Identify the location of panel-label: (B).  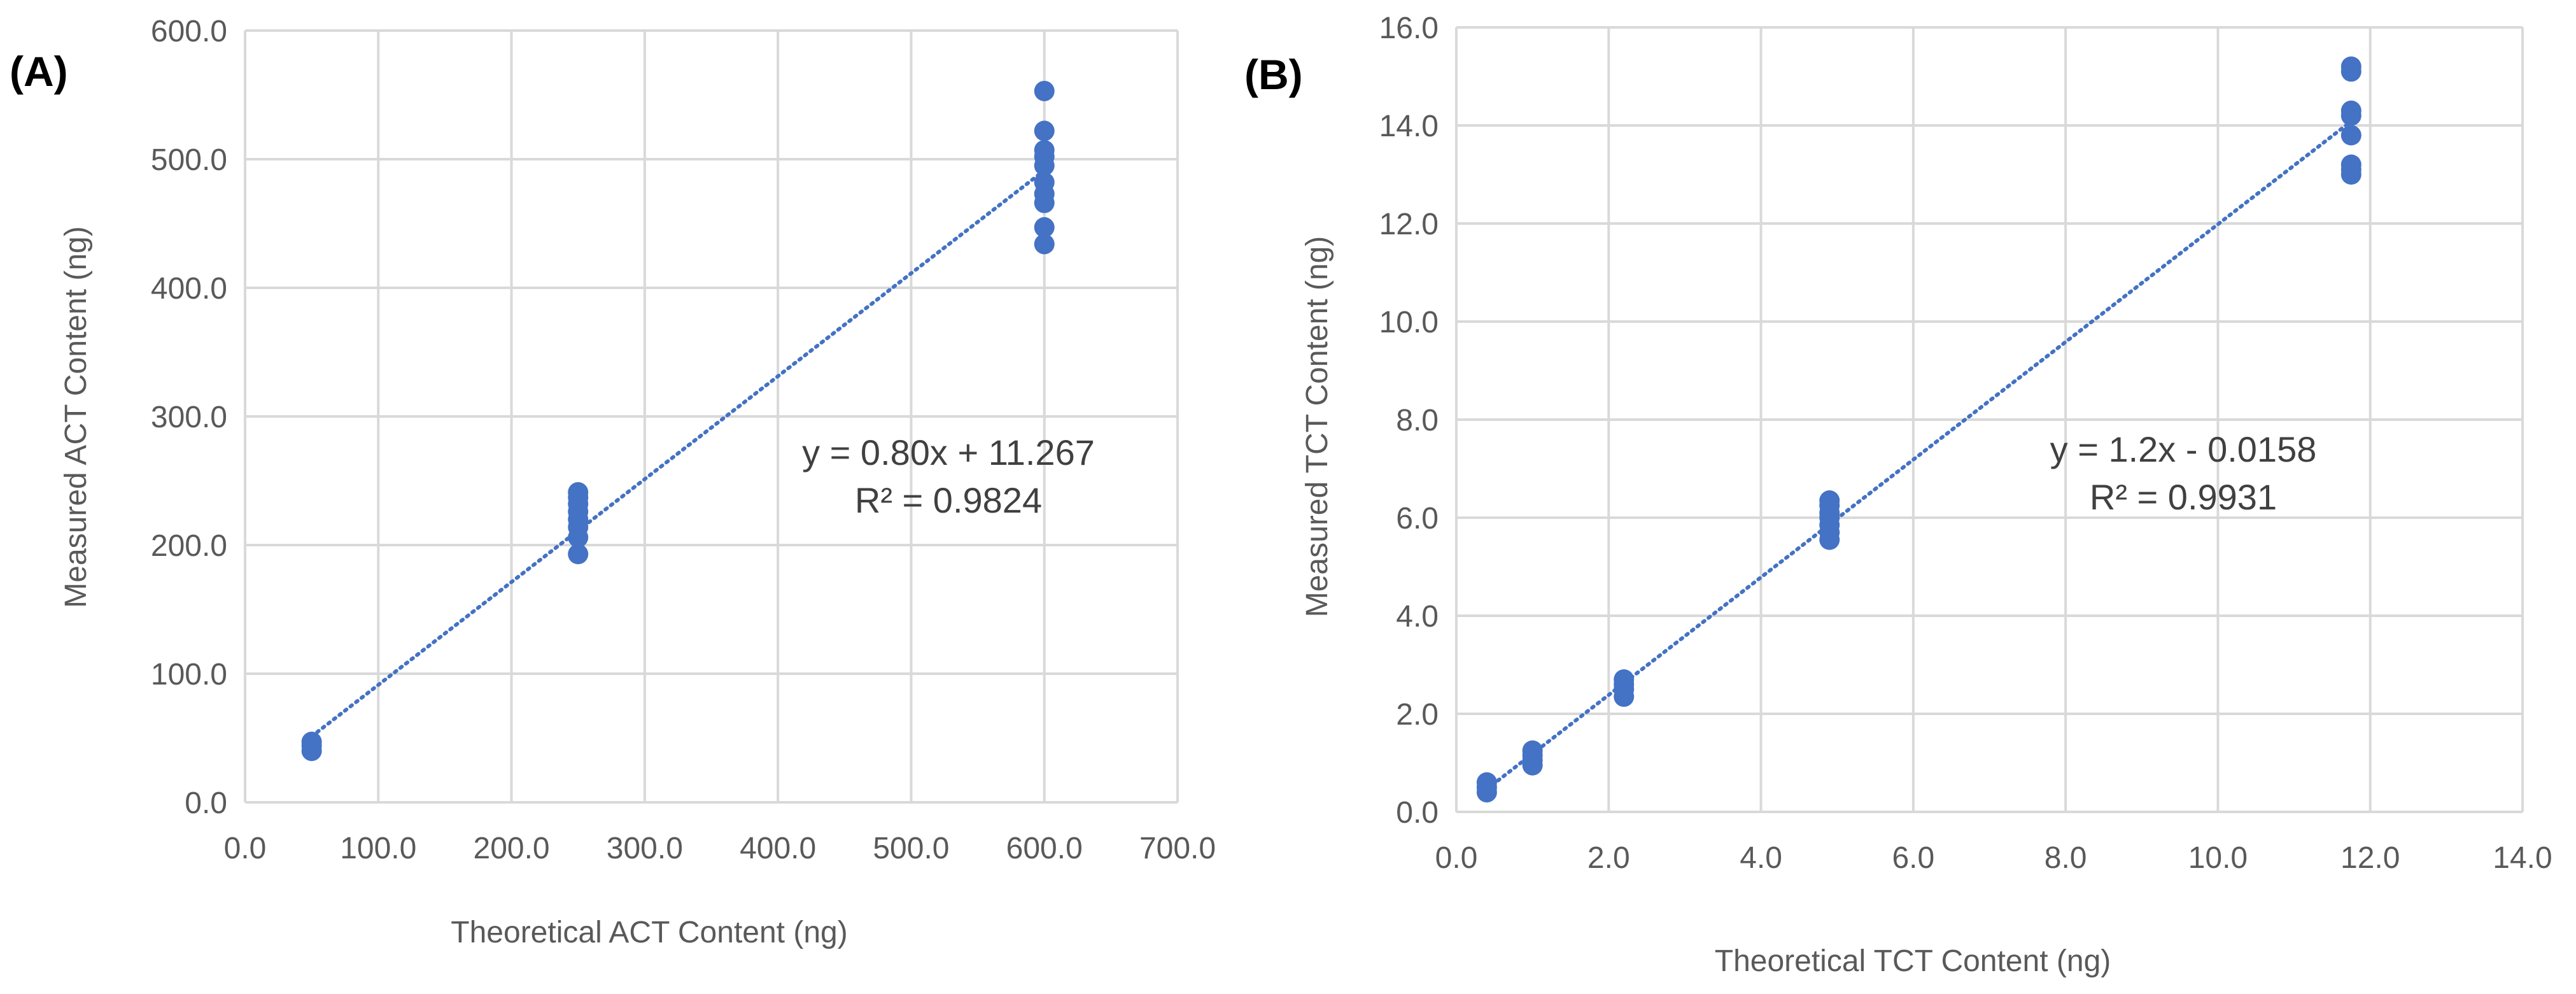
(1274, 74).